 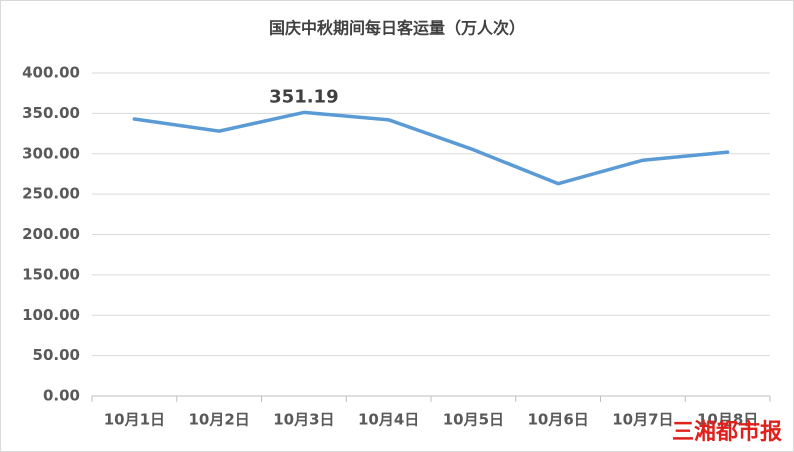 I want to click on x-tick-label: 10月8日, so click(x=727, y=420).